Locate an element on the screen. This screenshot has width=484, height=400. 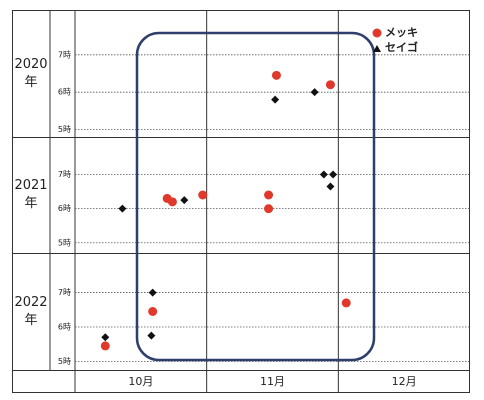
panel-title: 2022 年 is located at coordinates (31, 311).